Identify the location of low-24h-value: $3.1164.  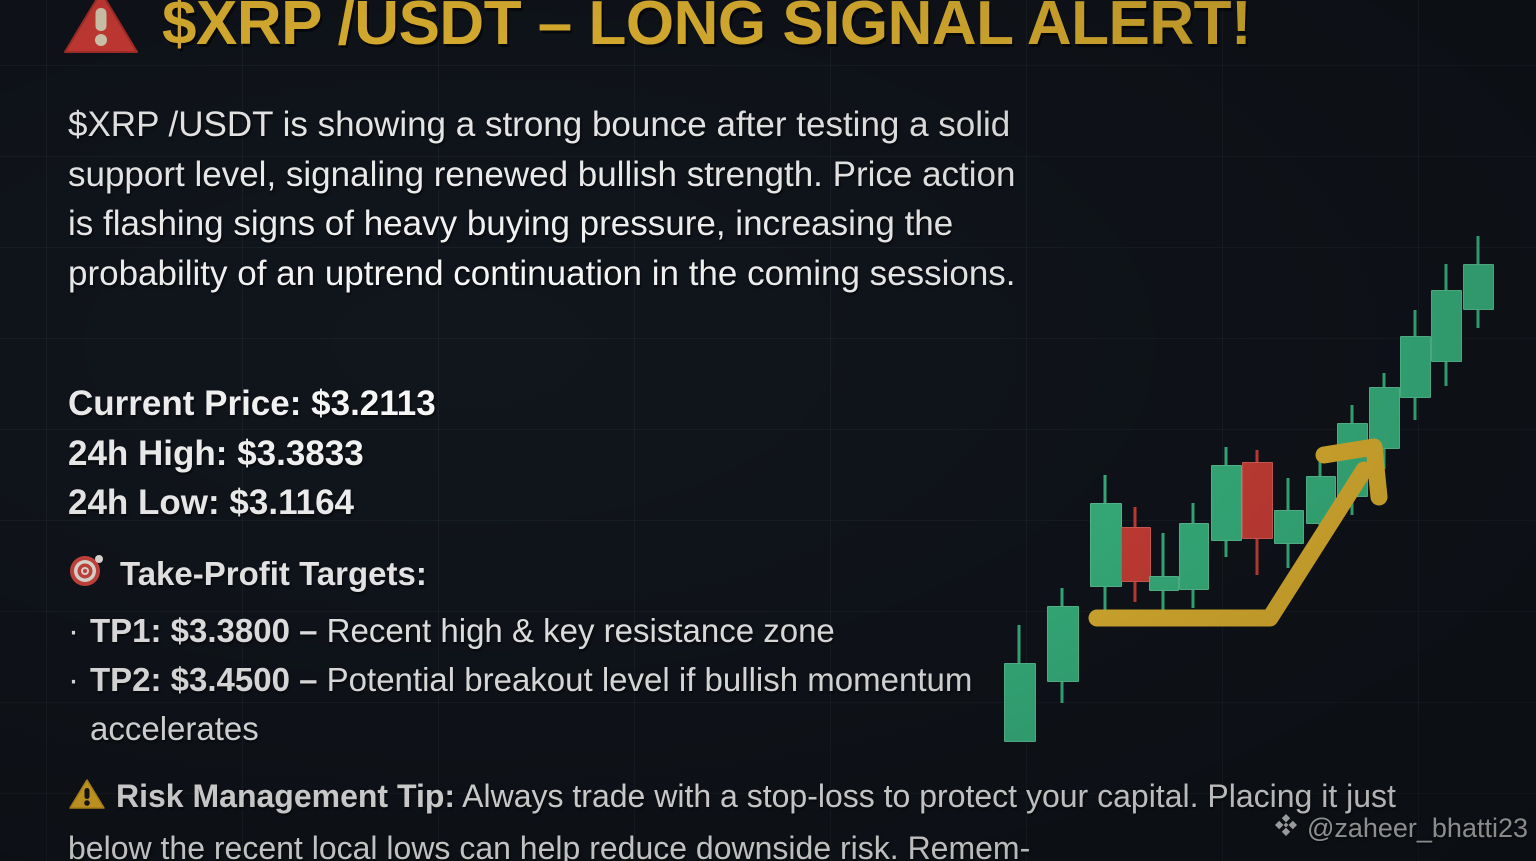
(292, 502).